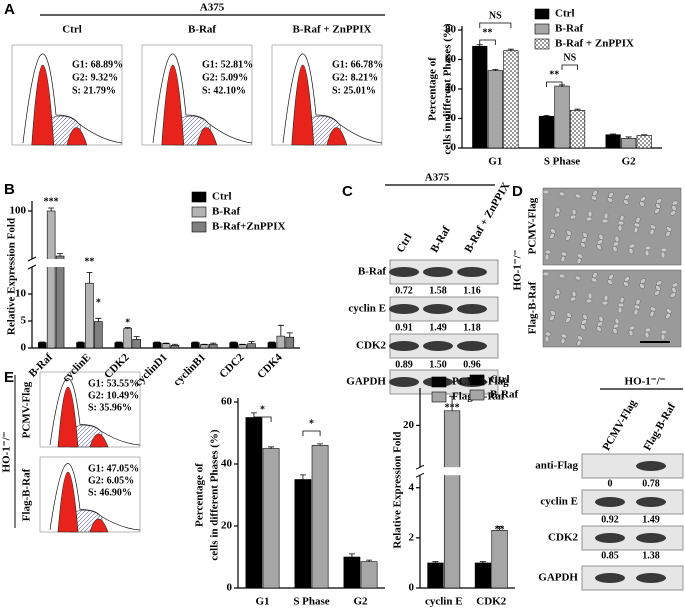 This screenshot has height=608, width=685. I want to click on band-value: 0.96, so click(472, 364).